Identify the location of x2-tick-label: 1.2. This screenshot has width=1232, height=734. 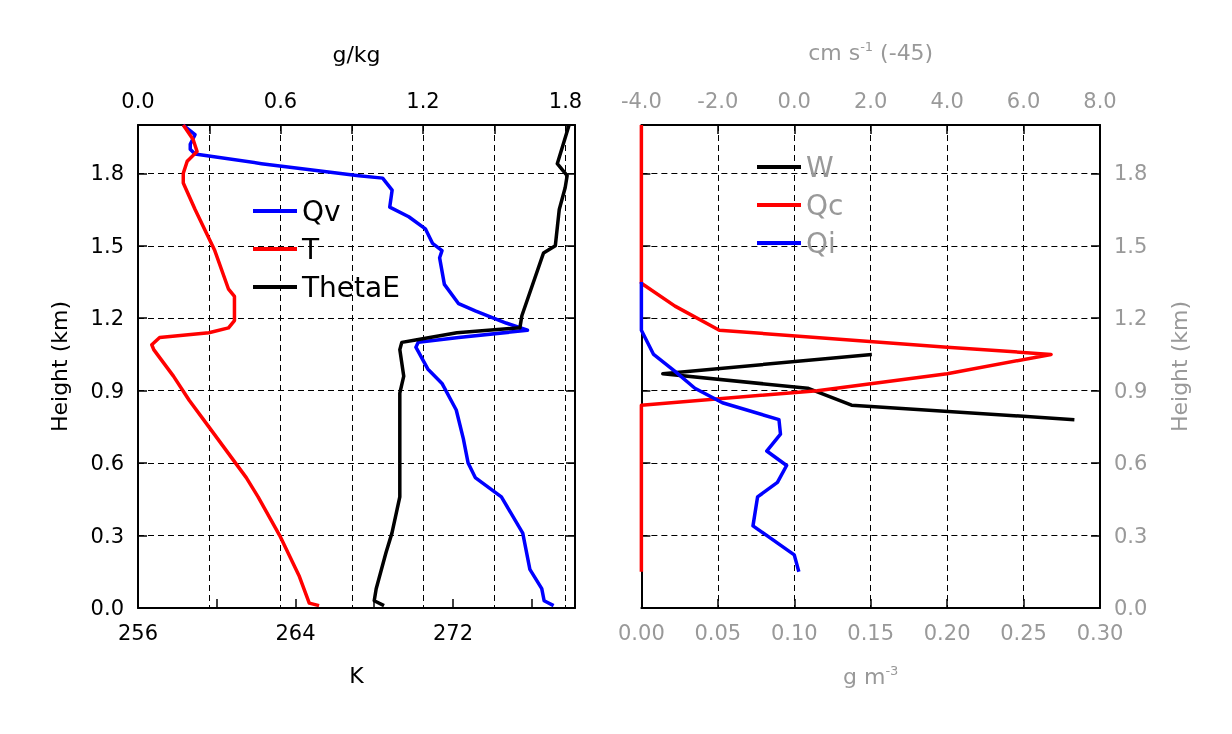
(423, 100).